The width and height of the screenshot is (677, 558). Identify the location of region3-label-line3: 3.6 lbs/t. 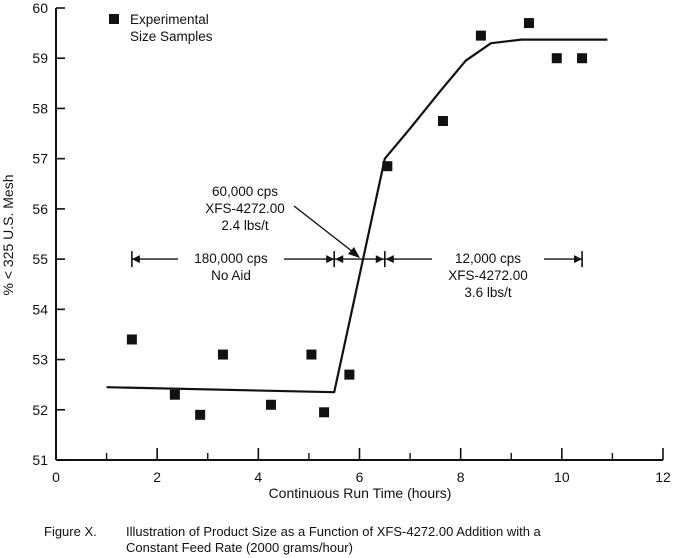
(488, 292).